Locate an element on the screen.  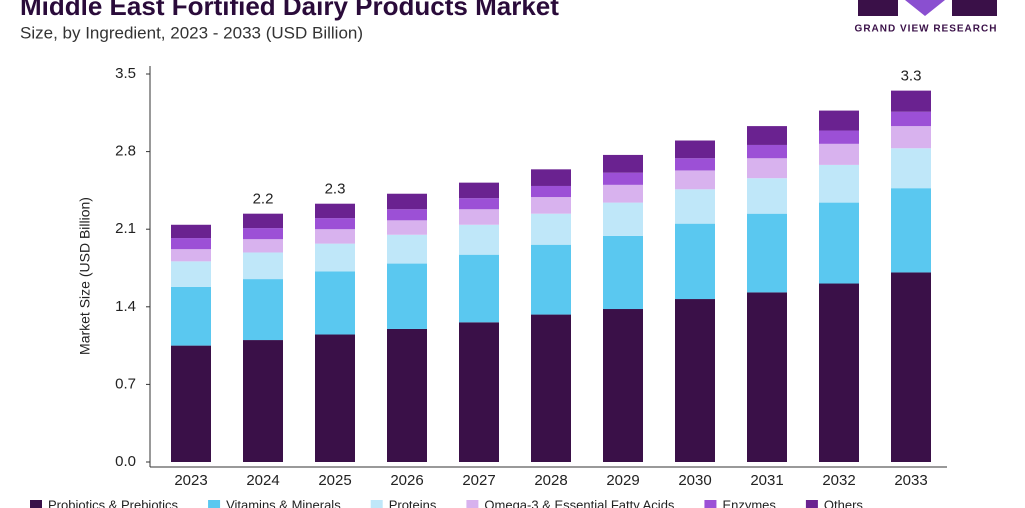
x-tick-label: 2028 is located at coordinates (550, 480).